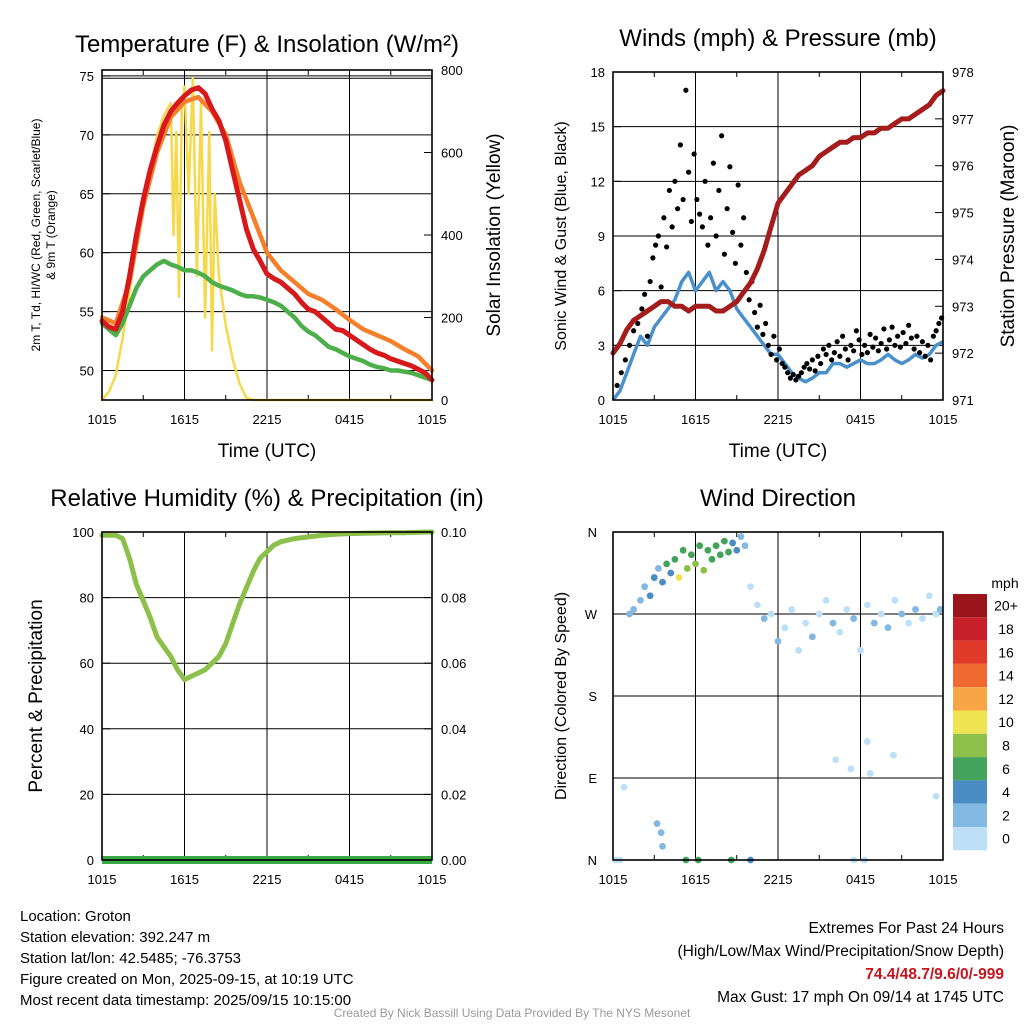 The image size is (1024, 1024). I want to click on extremes-title: Extremes For Past 24 Hours, so click(906, 928).